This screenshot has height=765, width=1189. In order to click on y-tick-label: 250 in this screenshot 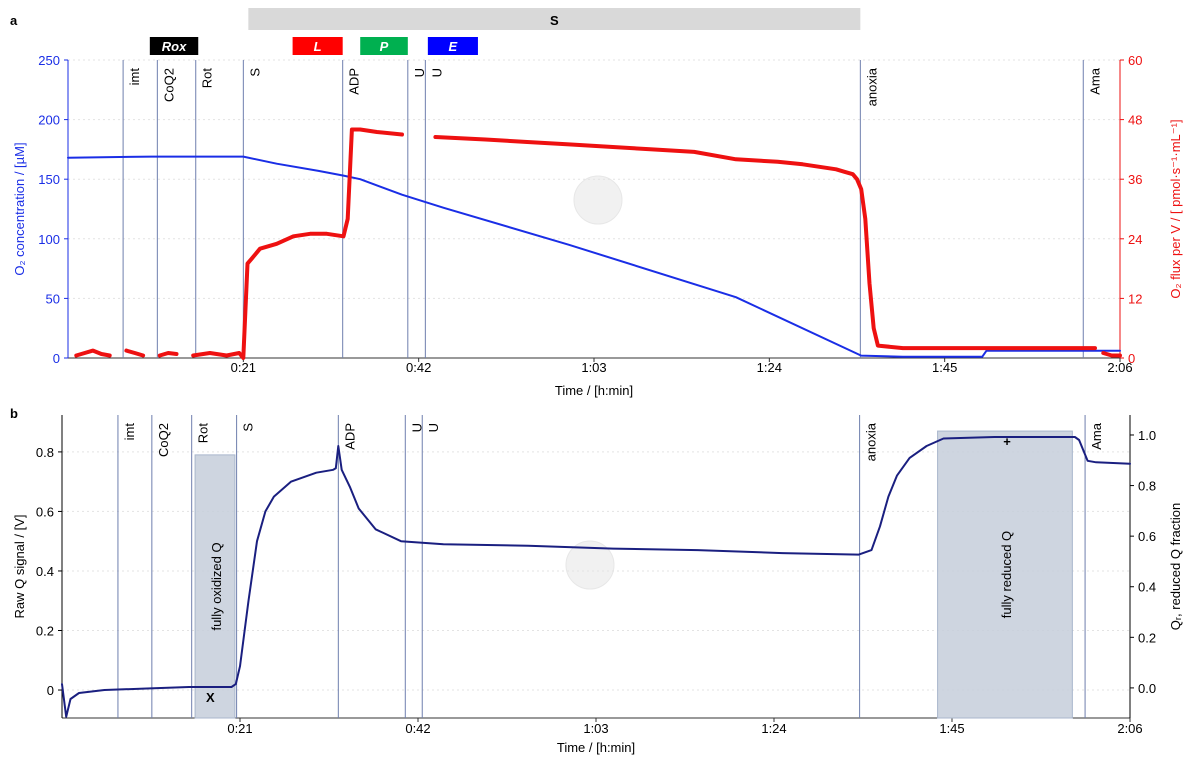, I will do `click(49, 60)`.